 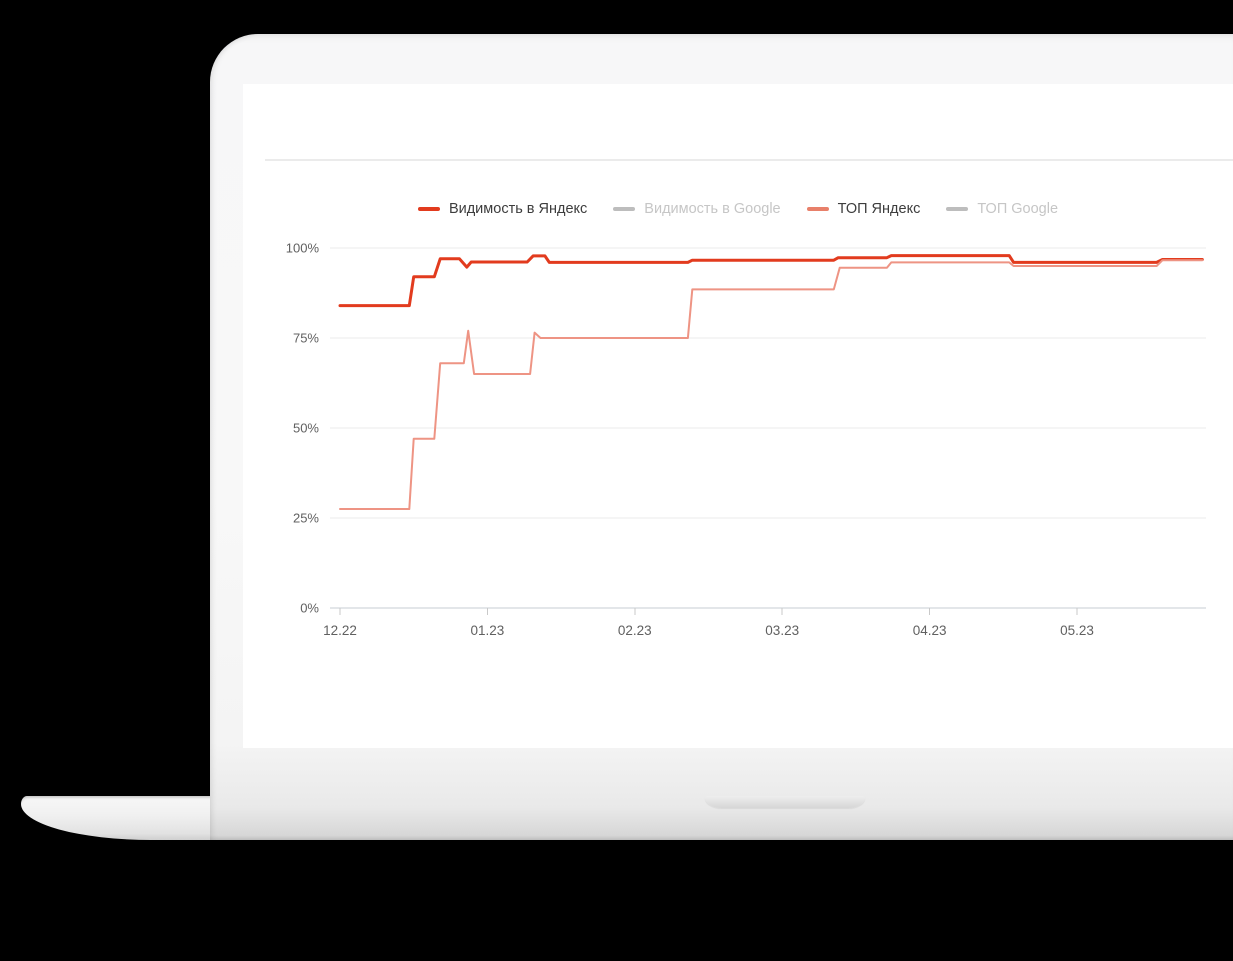 I want to click on y-axis-tick-label: 100%, so click(x=303, y=248).